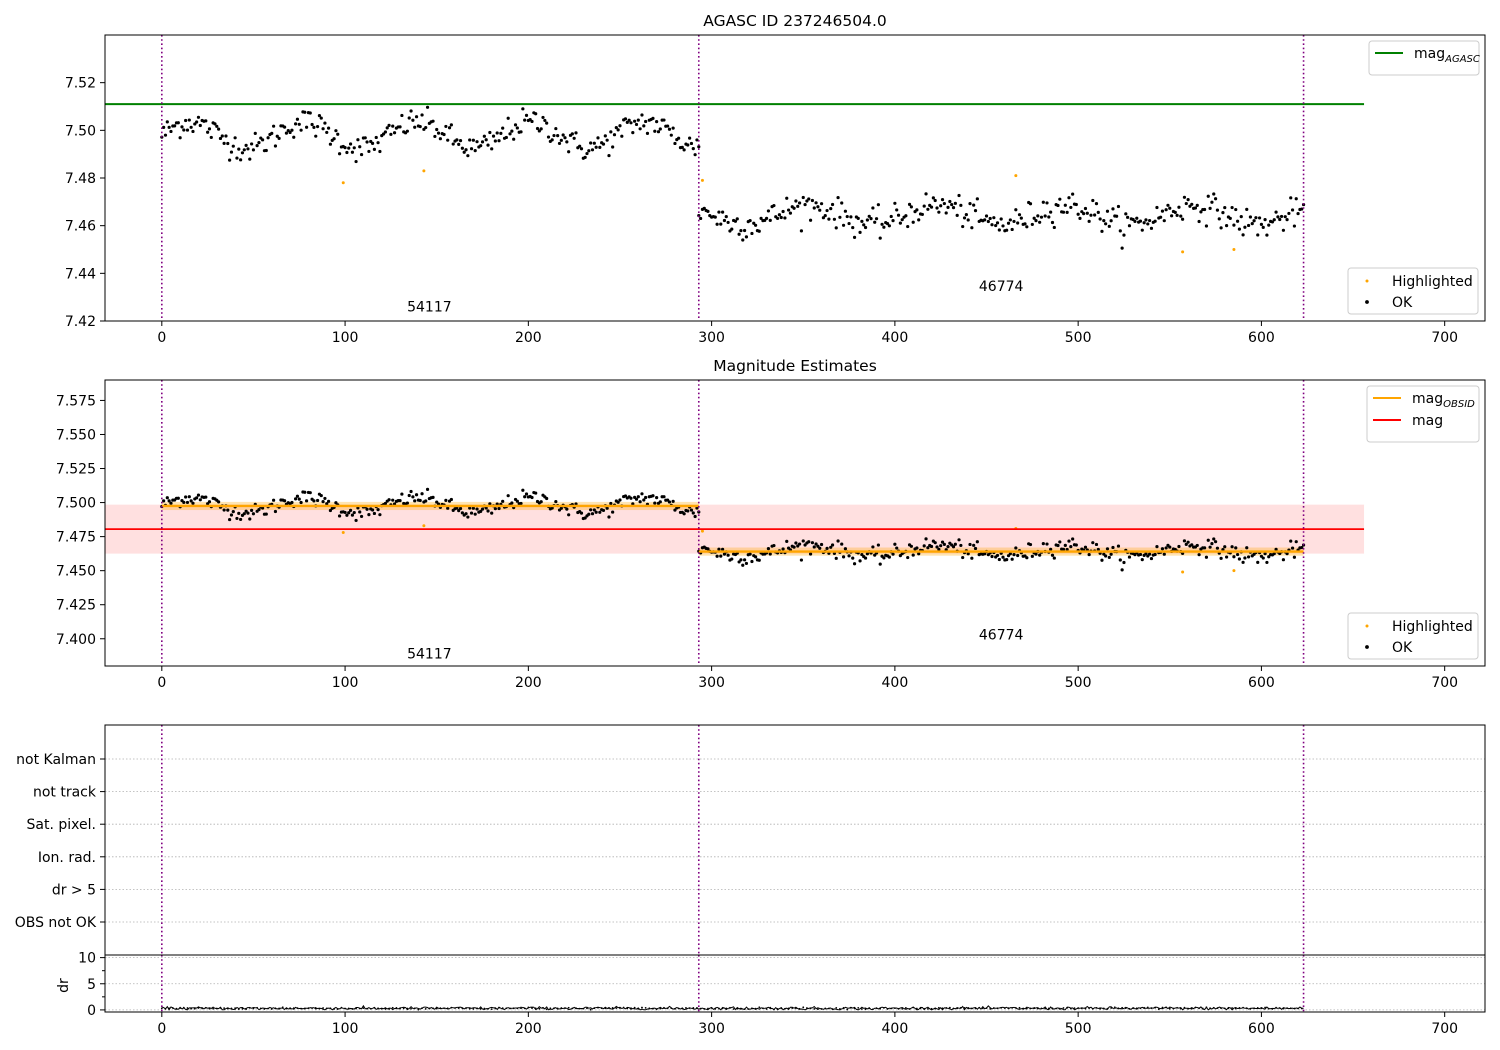 This screenshot has height=1050, width=1500. Describe the element at coordinates (1413, 291) in the screenshot. I see `points-legend` at that location.